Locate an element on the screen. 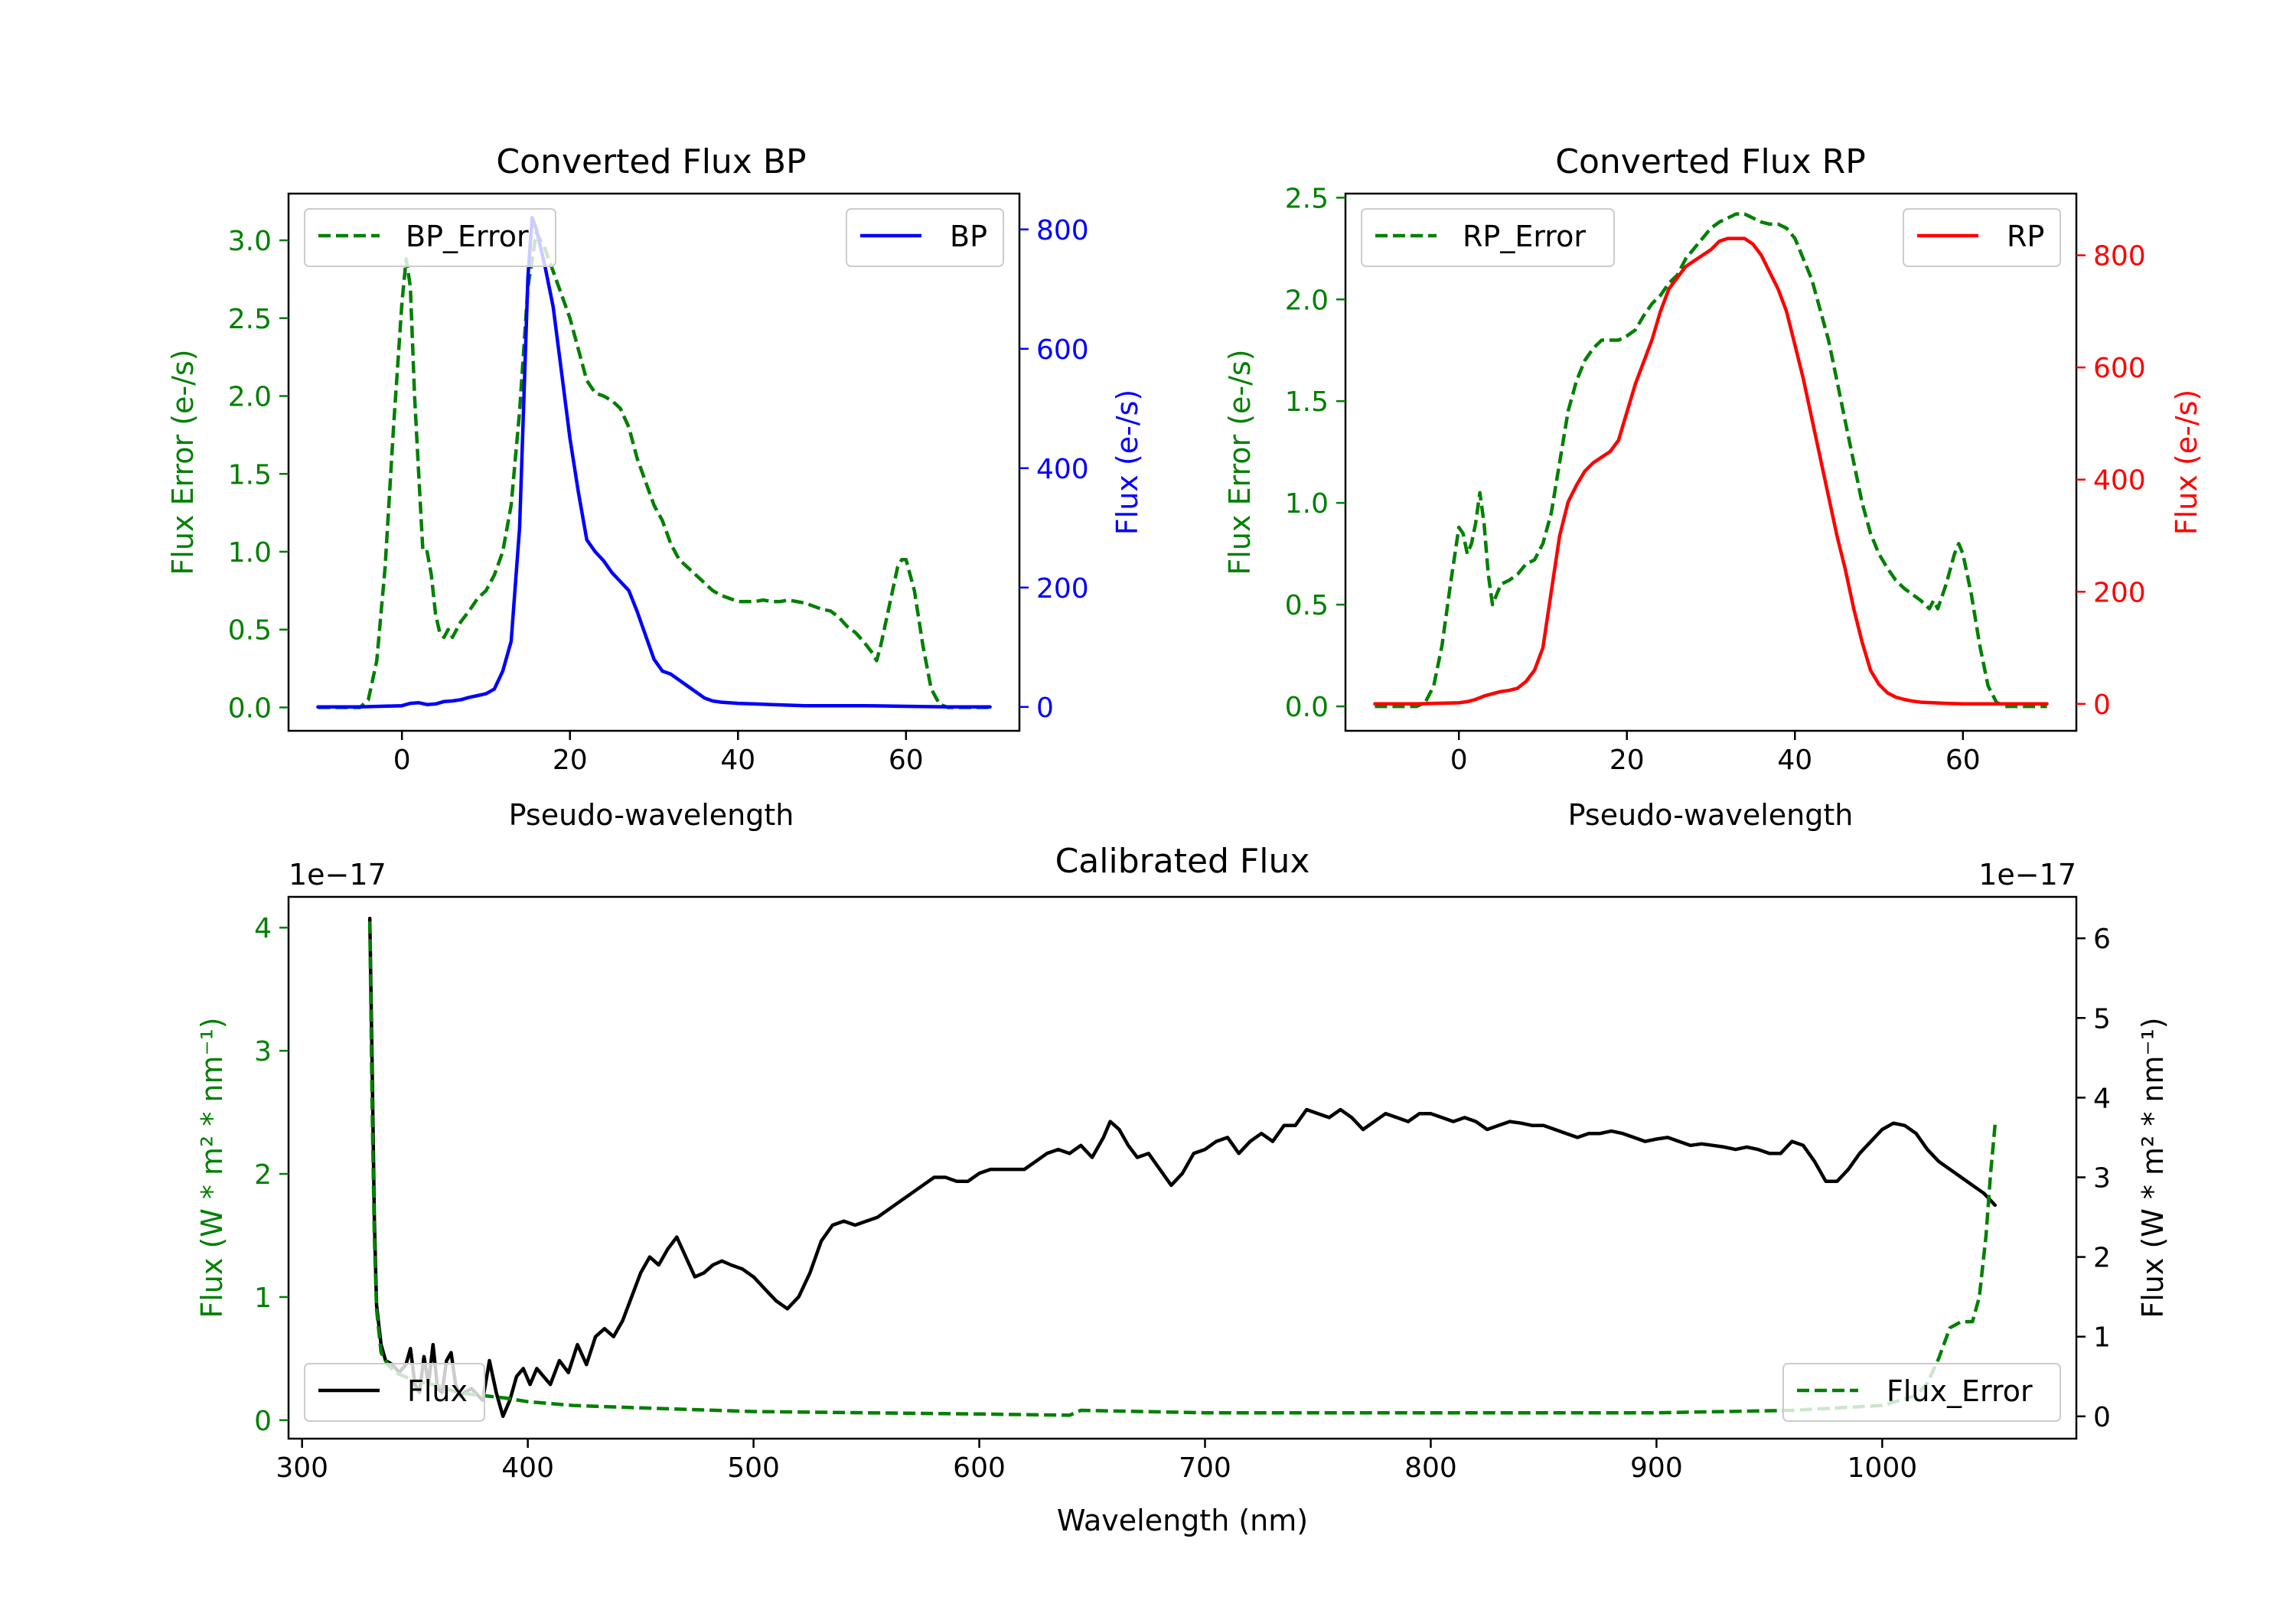  bp-right-tick-label: 0 is located at coordinates (1045, 708).